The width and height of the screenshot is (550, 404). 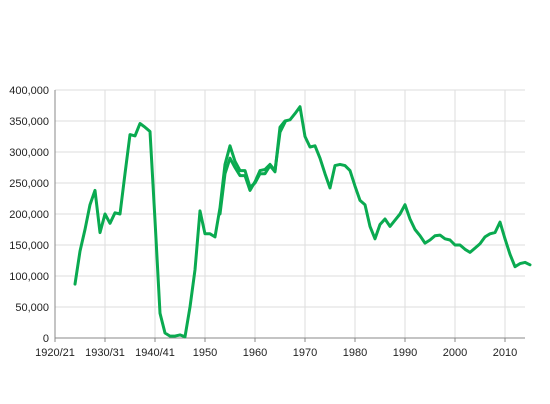 What do you see at coordinates (29, 277) in the screenshot?
I see `y-tick-label: 100,000` at bounding box center [29, 277].